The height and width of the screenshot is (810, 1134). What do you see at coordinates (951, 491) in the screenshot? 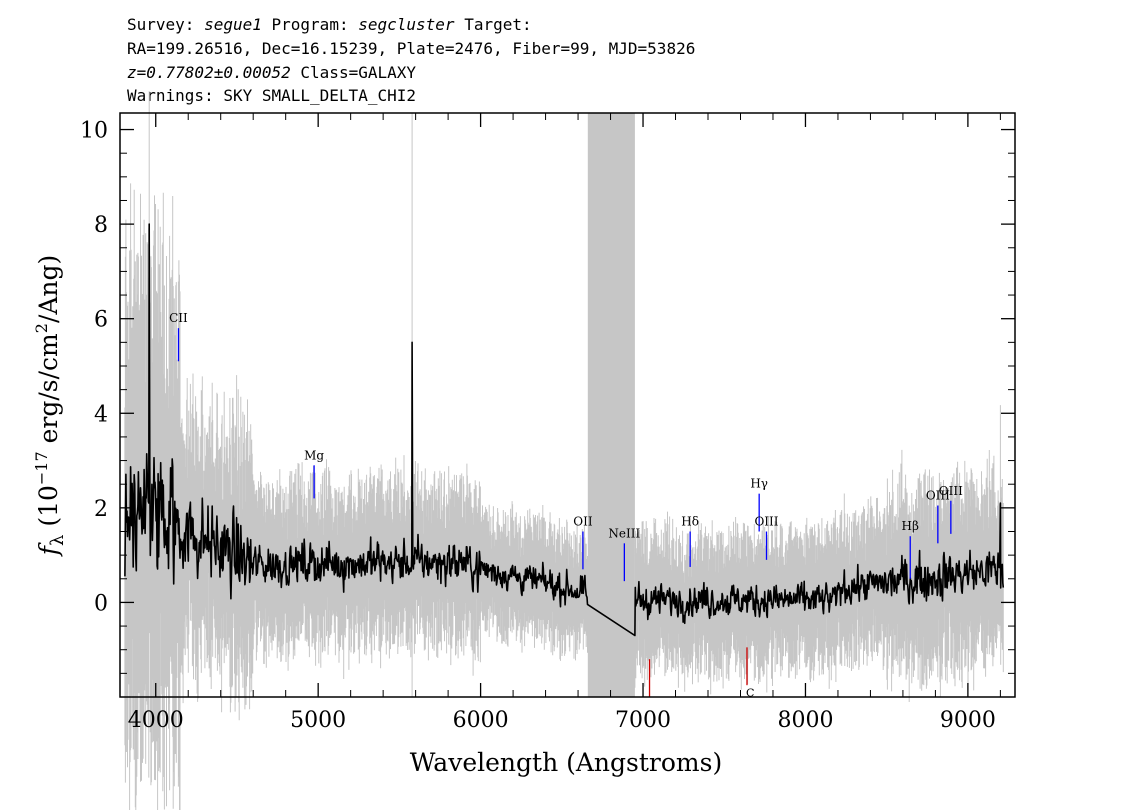
I see `line-label-9: OIII` at bounding box center [951, 491].